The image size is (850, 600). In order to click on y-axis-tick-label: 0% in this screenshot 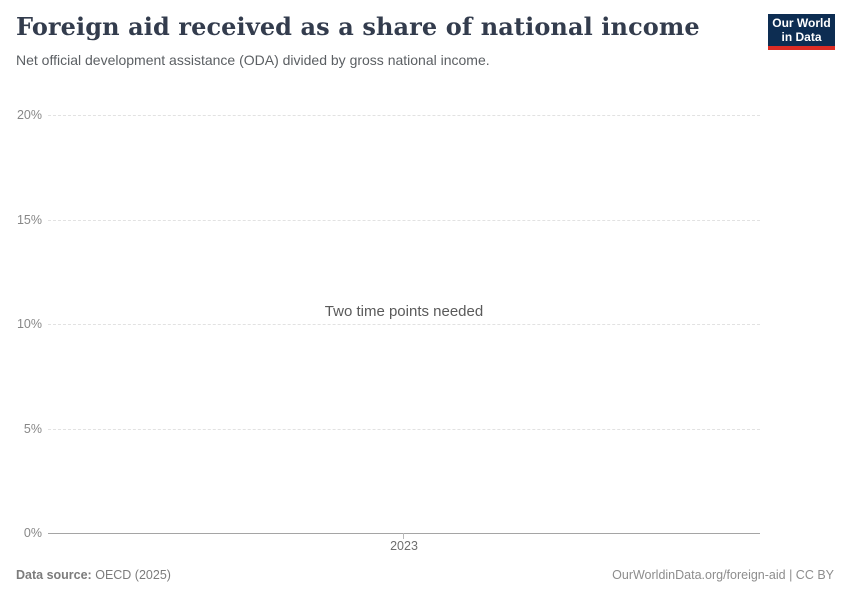, I will do `click(32, 533)`.